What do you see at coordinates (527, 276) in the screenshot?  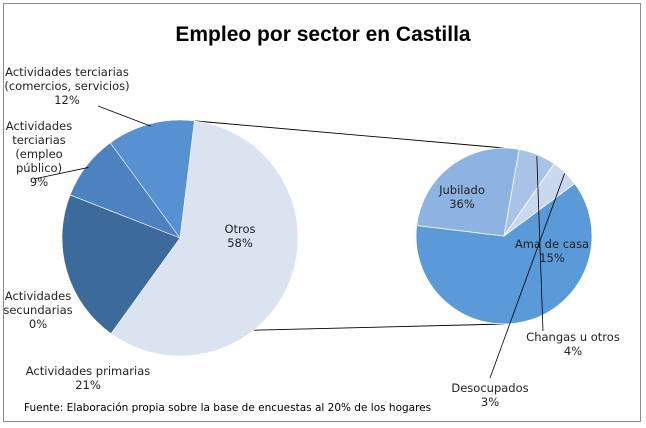 I see `leader-desocupados` at bounding box center [527, 276].